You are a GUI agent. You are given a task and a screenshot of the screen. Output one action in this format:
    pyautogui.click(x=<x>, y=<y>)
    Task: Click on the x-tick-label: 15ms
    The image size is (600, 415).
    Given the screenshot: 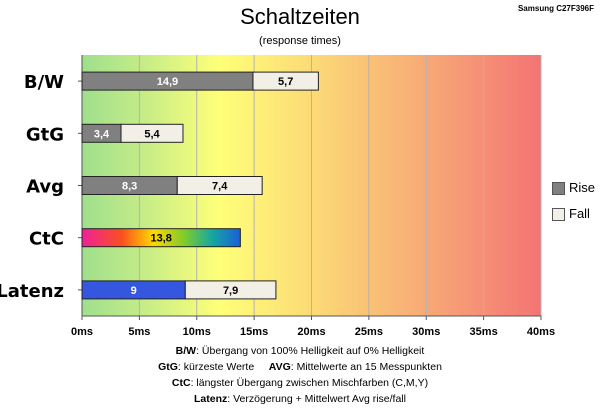 What is the action you would take?
    pyautogui.click(x=254, y=332)
    